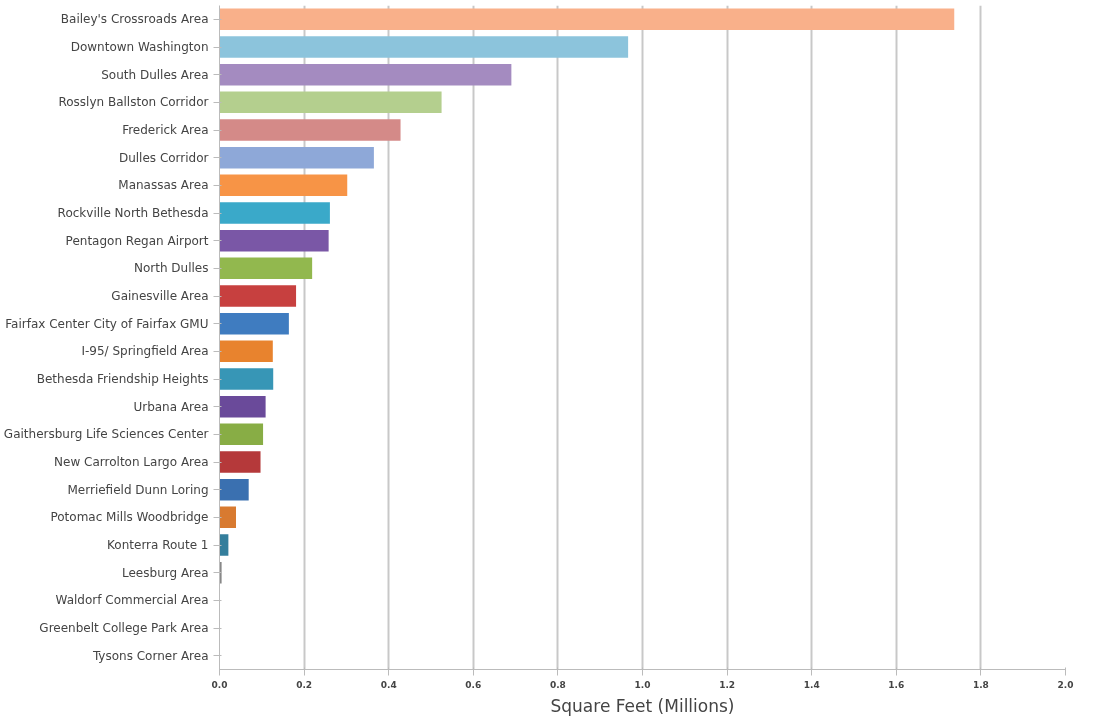 Image resolution: width=1099 pixels, height=724 pixels. Describe the element at coordinates (304, 684) in the screenshot. I see `x-tick-label: 0.2` at that location.